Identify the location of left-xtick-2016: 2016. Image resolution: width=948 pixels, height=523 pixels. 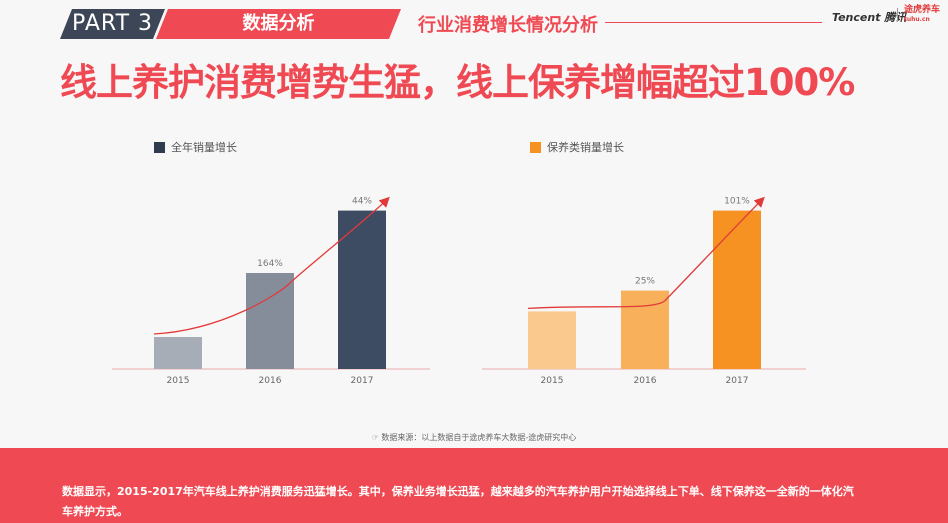
(270, 381).